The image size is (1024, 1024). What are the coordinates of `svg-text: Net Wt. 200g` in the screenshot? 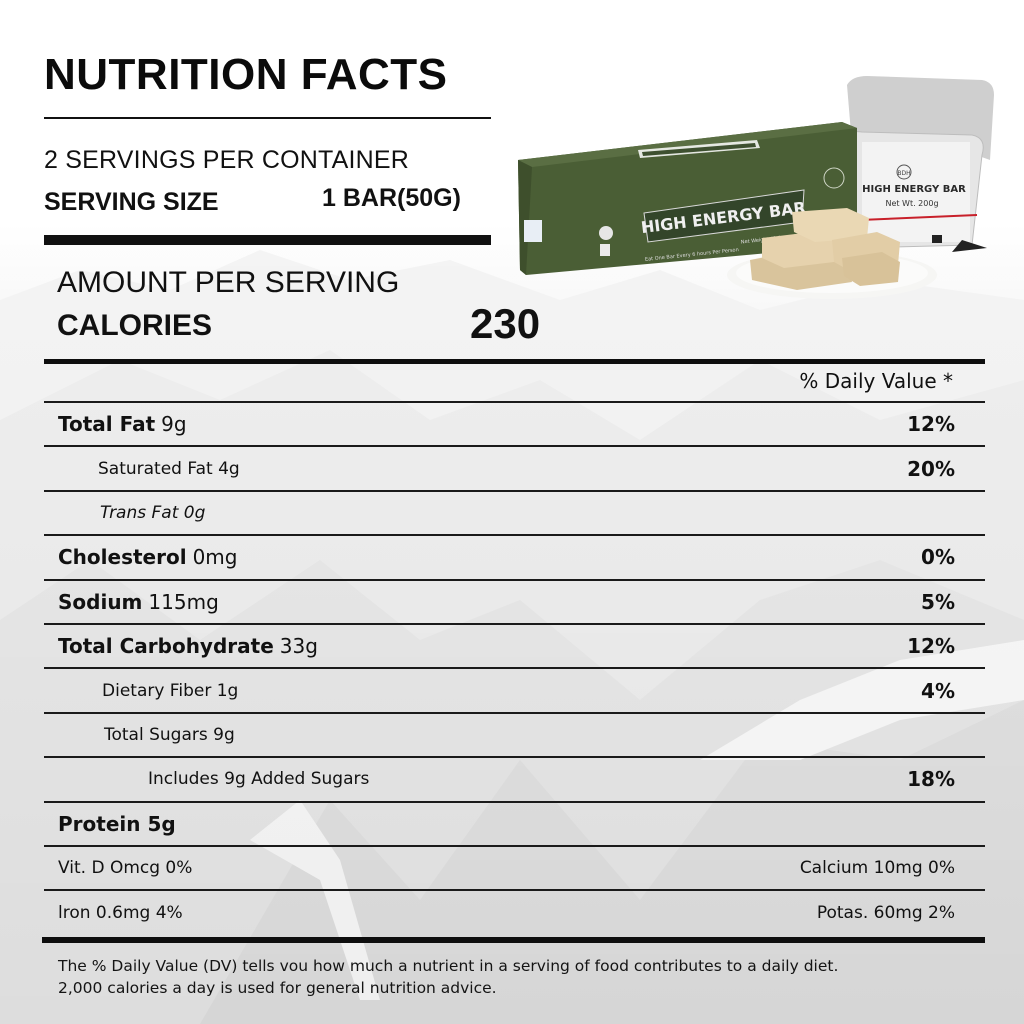 It's located at (911, 203).